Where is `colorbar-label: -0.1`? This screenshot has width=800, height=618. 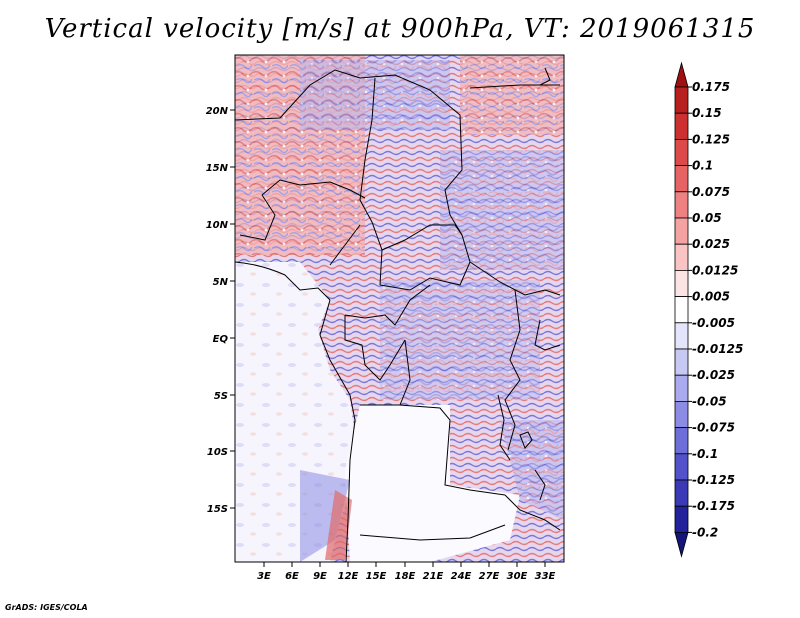
colorbar-label: -0.1 is located at coordinates (705, 454).